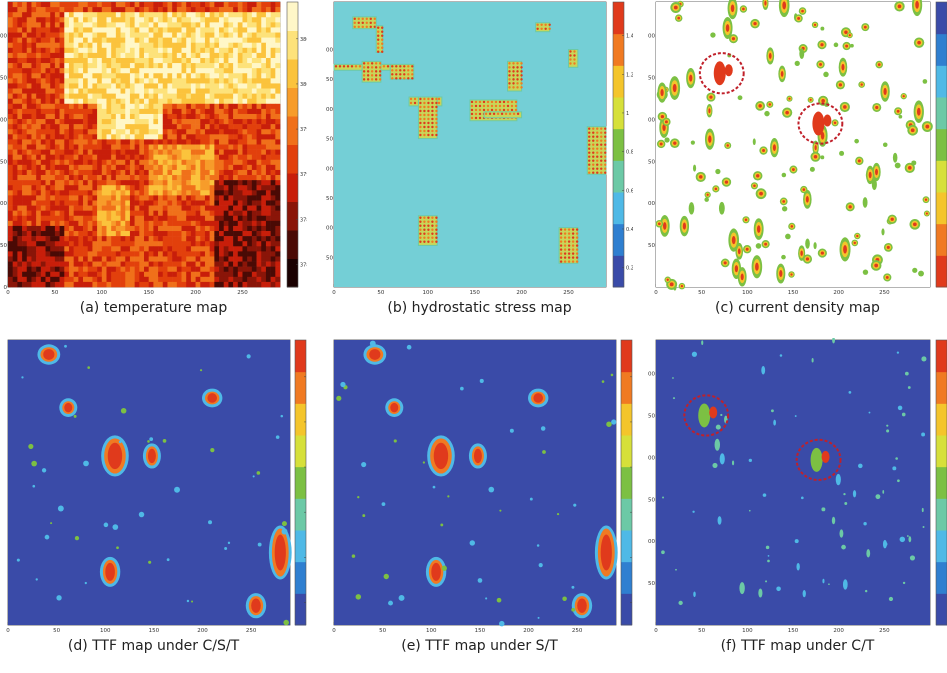 Image resolution: width=947 pixels, height=673 pixels. What do you see at coordinates (564, 599) in the screenshot?
I see `ttf-st-spot` at bounding box center [564, 599].